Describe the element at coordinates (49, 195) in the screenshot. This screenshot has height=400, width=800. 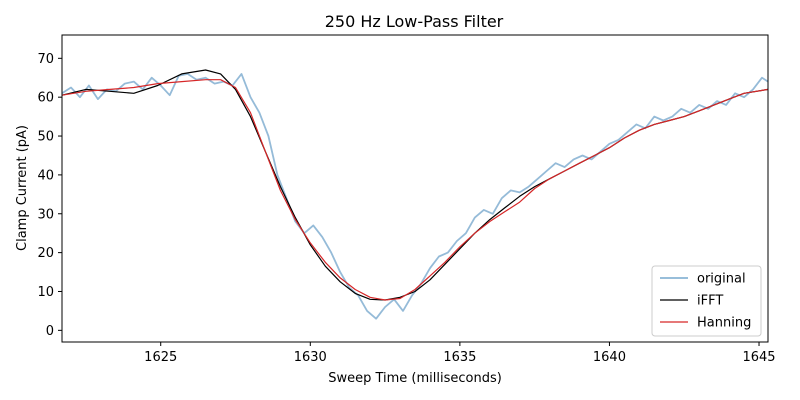
I see `y-axis: 0 10 20 30 40 50 60 70` at that location.